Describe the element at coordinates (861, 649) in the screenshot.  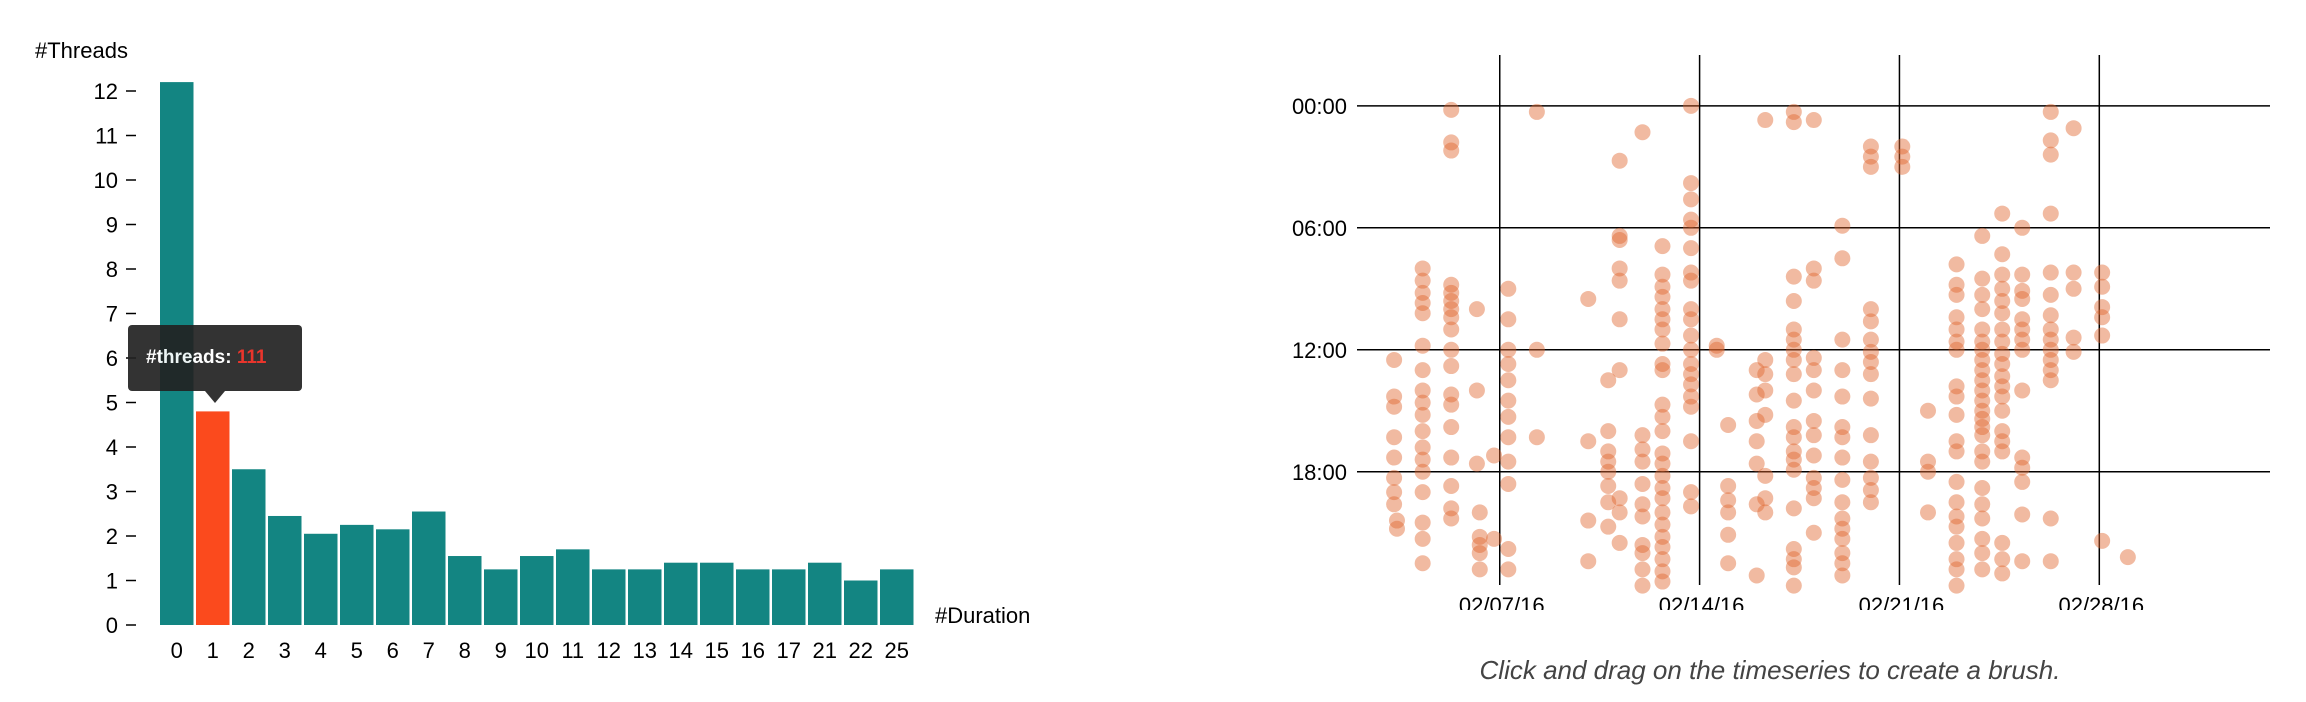
I see `x-tick-label: 22` at that location.